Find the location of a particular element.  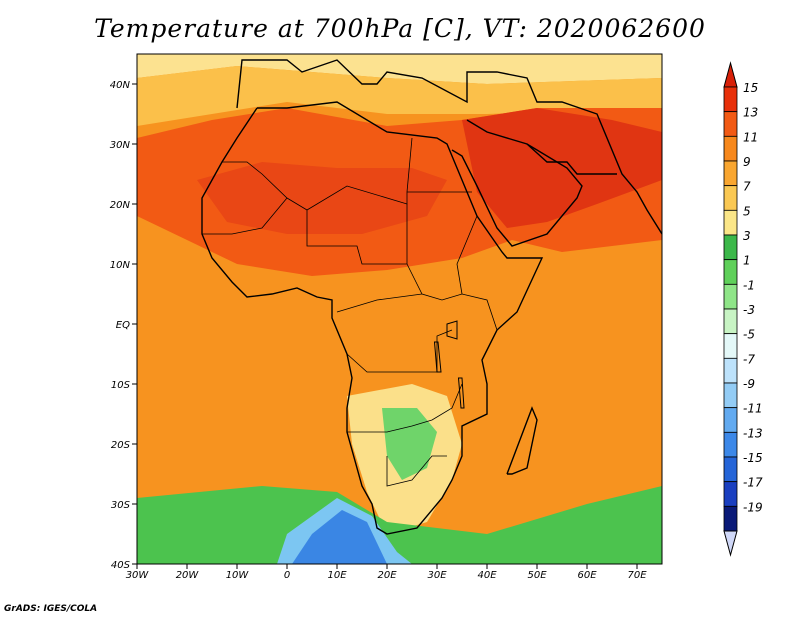

colorbar-label-16: -17 is located at coordinates (753, 483).